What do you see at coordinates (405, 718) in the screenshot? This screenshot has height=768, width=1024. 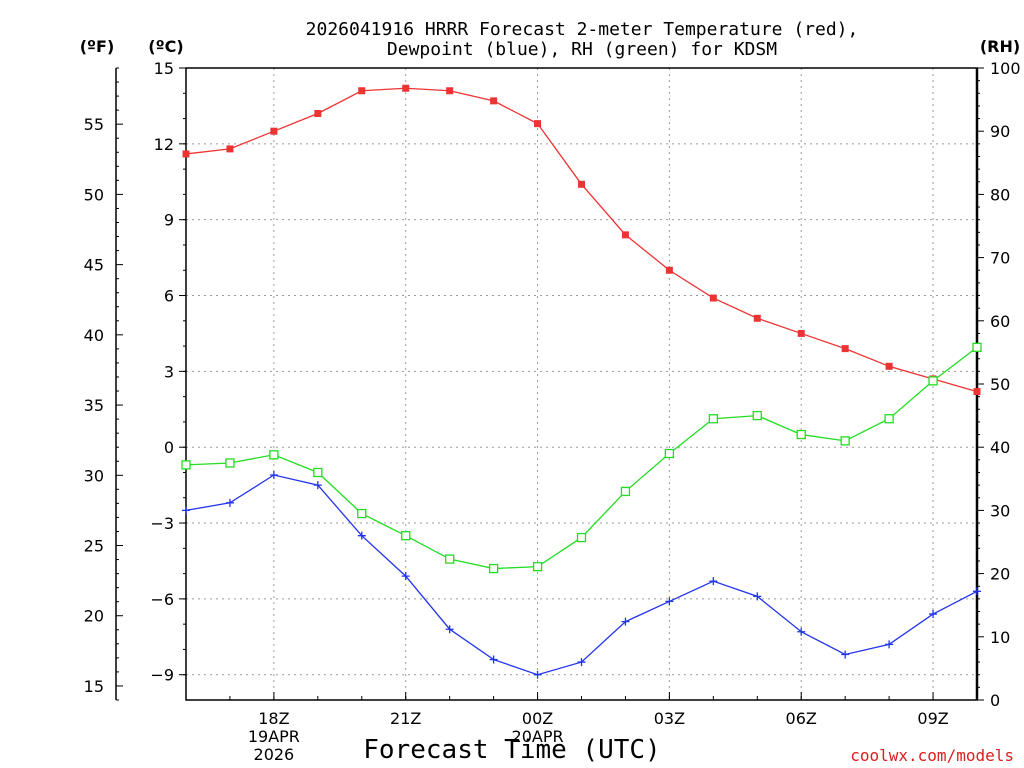 I see `x-tick-label: 21Z` at bounding box center [405, 718].